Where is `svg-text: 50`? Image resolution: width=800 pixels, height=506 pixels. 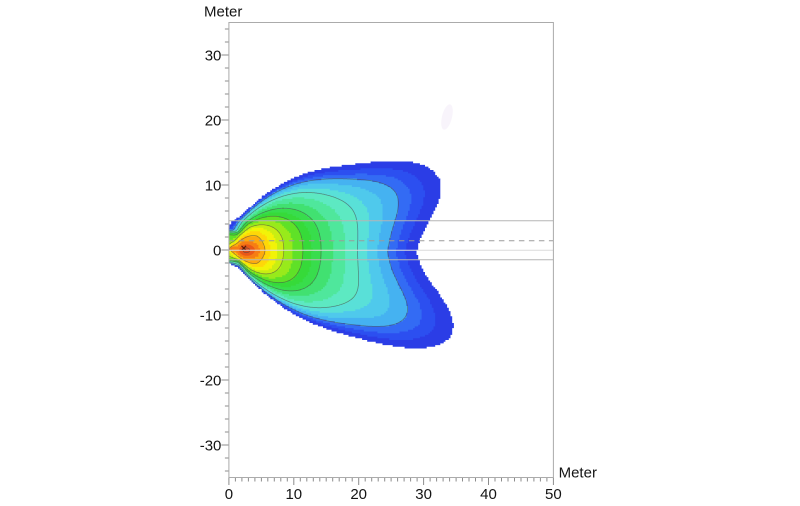 svg-text: 50 is located at coordinates (553, 494).